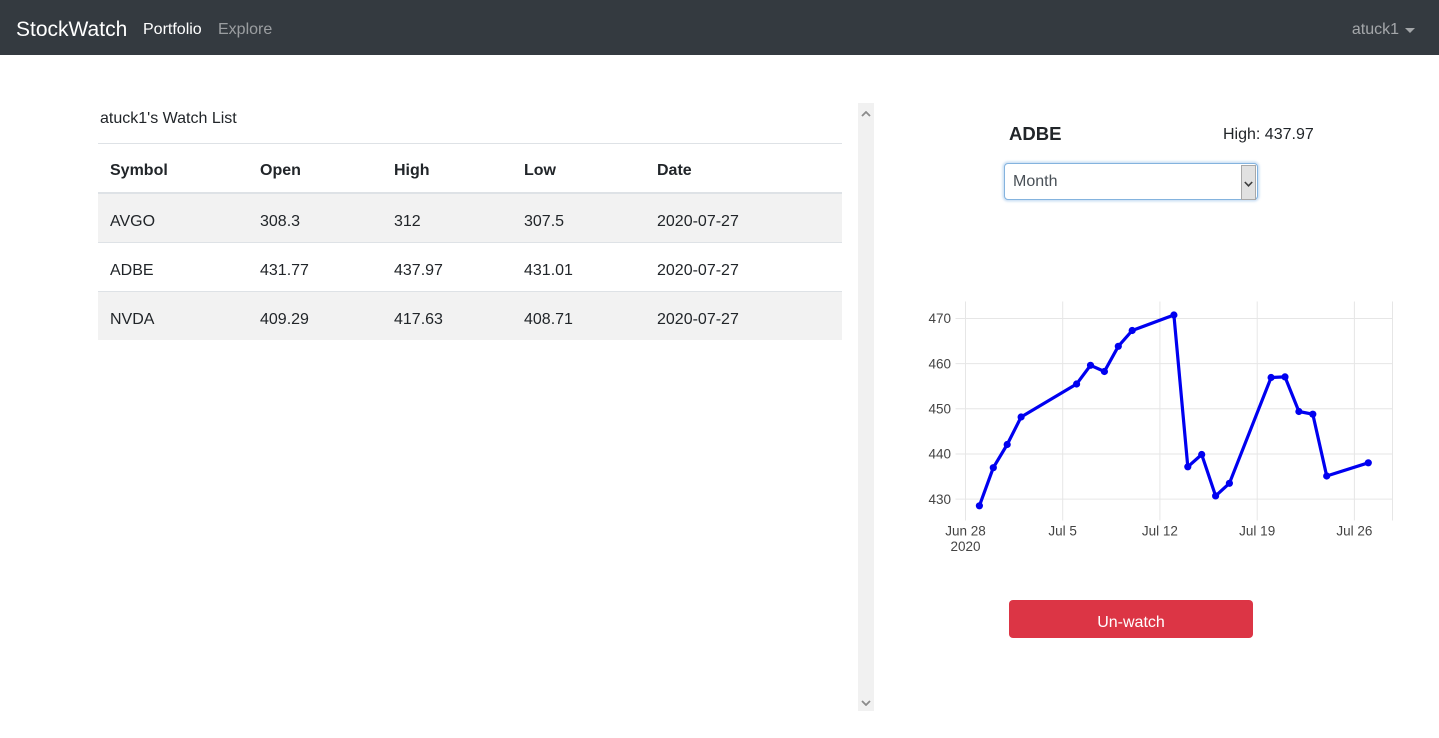  Describe the element at coordinates (1354, 531) in the screenshot. I see `svg-text: Jul 26` at that location.